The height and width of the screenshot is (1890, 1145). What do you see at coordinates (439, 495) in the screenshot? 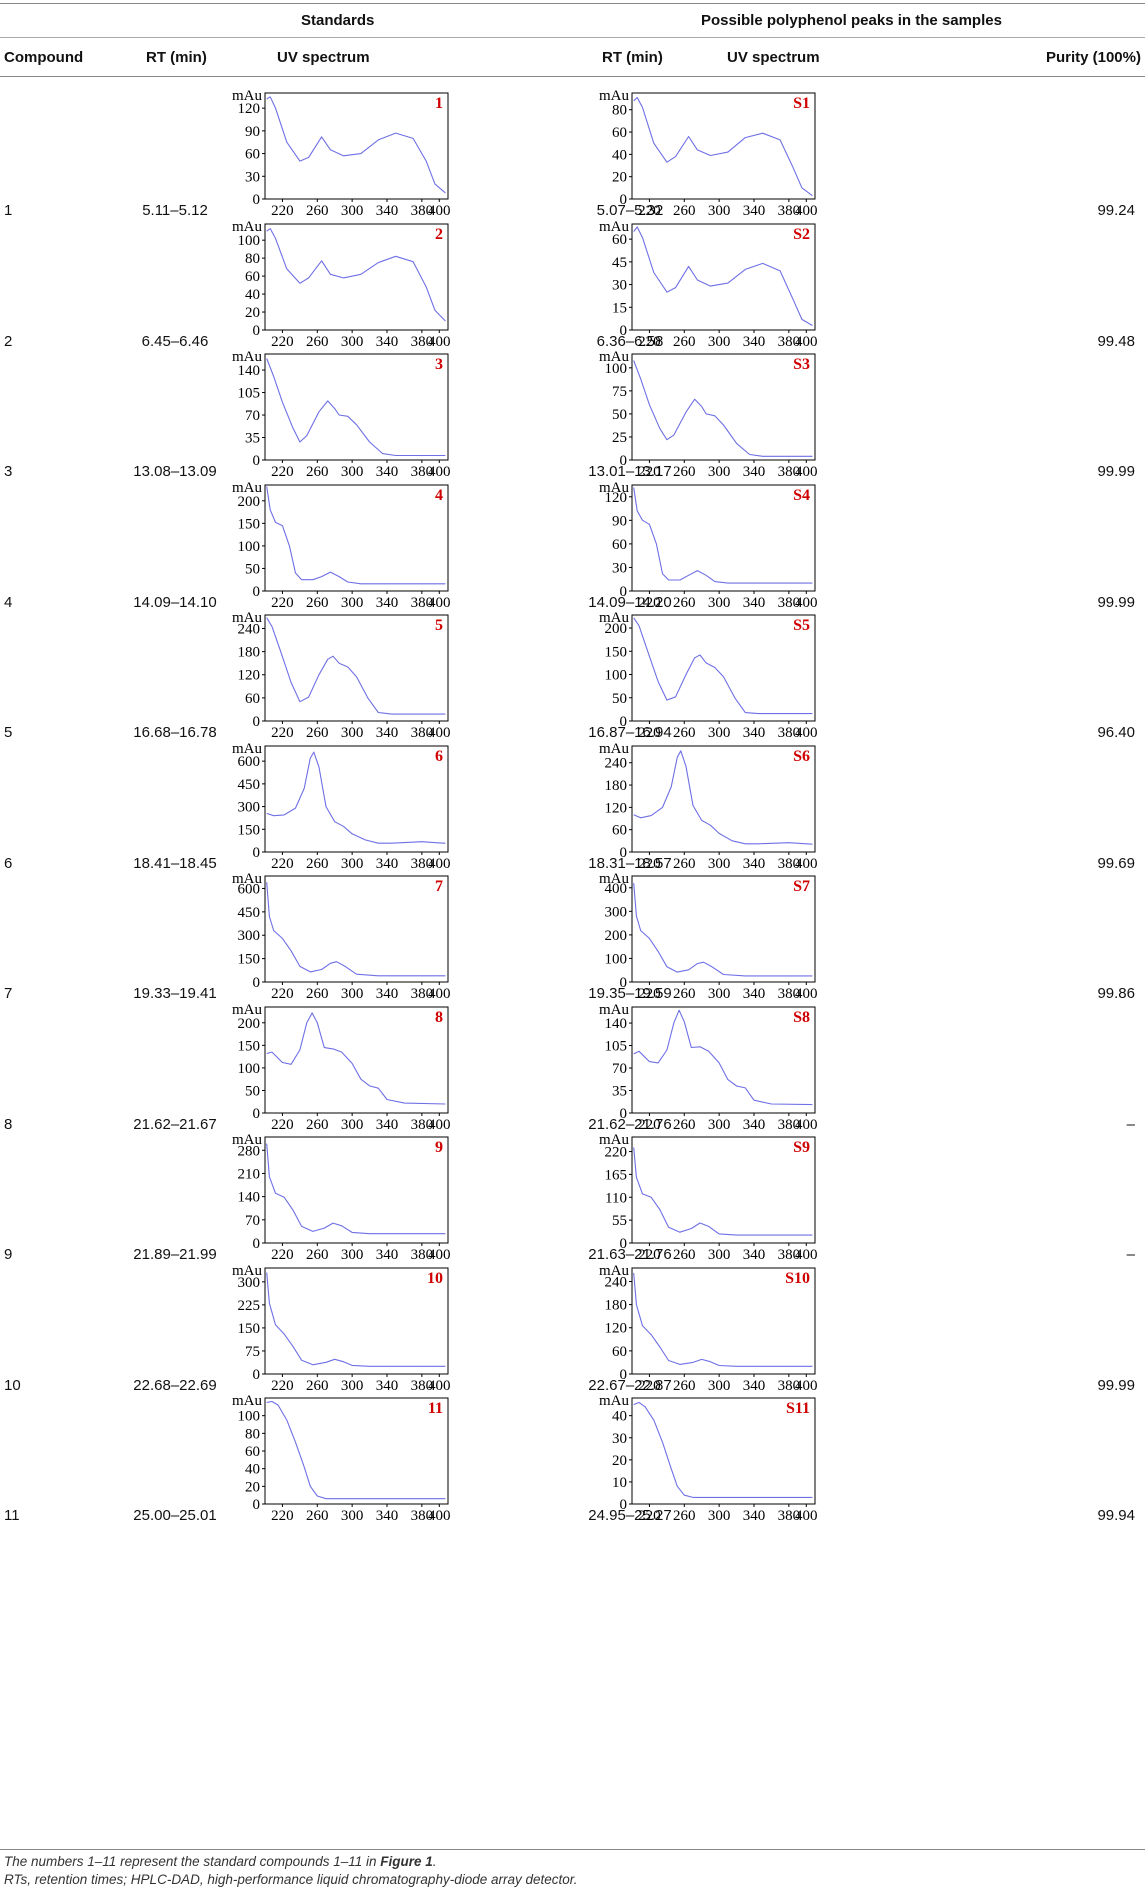
I see `spectrum-label: 4` at bounding box center [439, 495].